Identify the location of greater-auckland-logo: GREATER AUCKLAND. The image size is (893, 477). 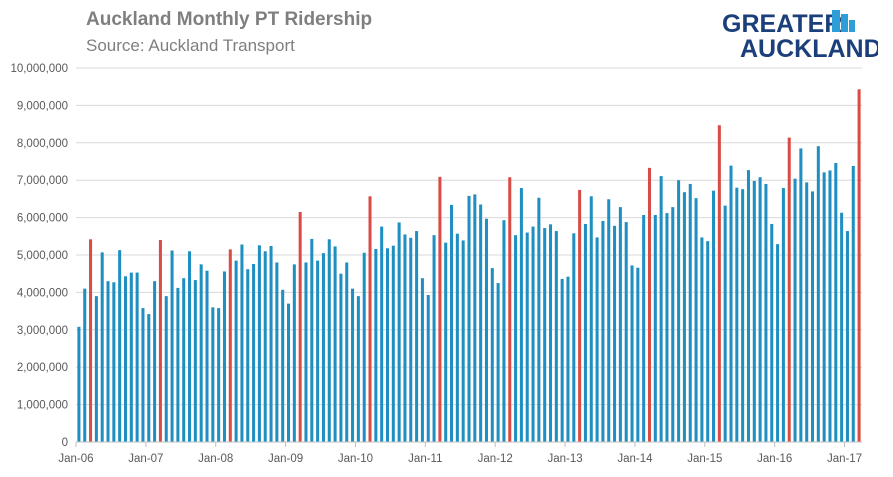
(800, 35).